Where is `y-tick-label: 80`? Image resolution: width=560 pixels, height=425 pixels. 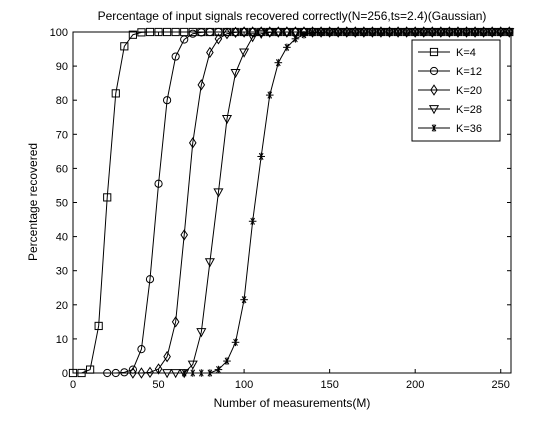
y-tick-label: 80 is located at coordinates (62, 101).